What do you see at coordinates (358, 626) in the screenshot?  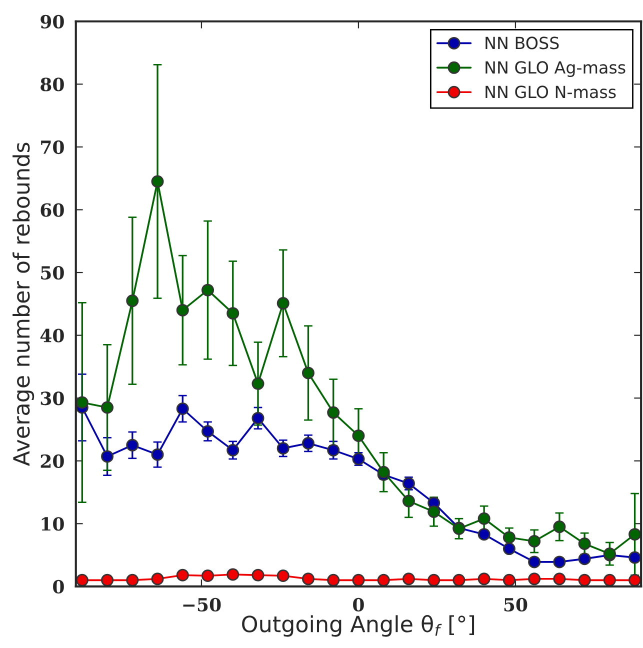 I see `x-axis-title: Outgoing Angle θ$_{f}$ [°]` at bounding box center [358, 626].